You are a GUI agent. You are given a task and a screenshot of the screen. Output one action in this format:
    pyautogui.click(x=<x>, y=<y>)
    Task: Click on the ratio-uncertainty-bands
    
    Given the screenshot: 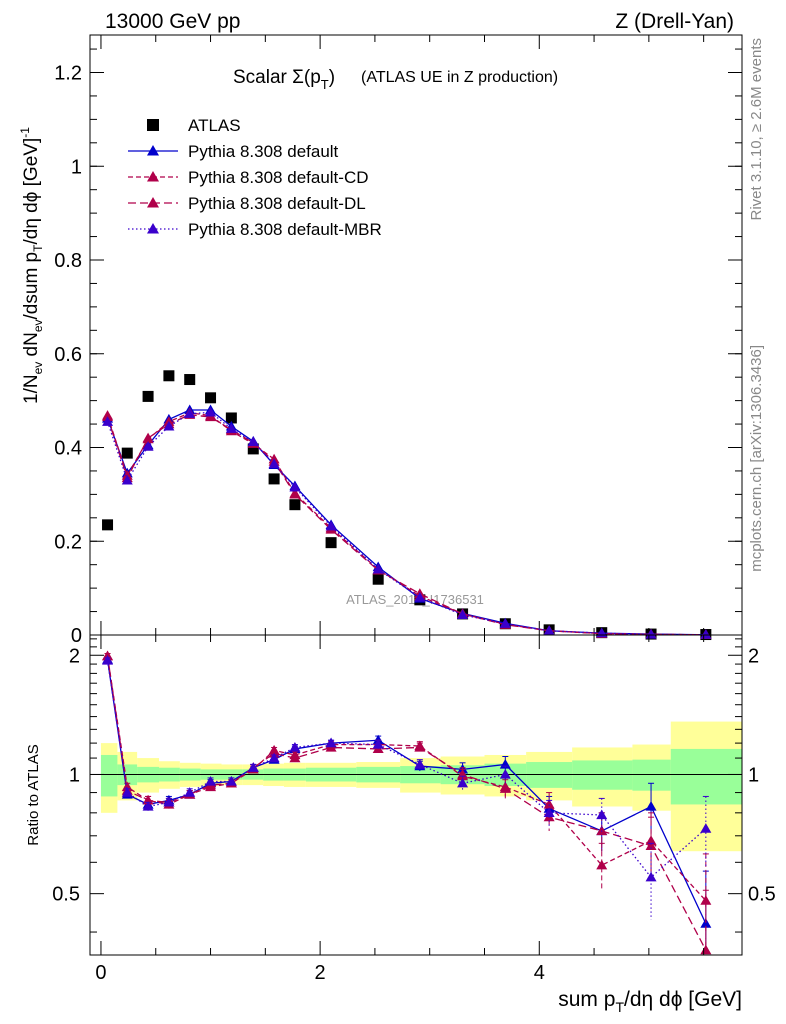 What is the action you would take?
    pyautogui.click(x=421, y=786)
    